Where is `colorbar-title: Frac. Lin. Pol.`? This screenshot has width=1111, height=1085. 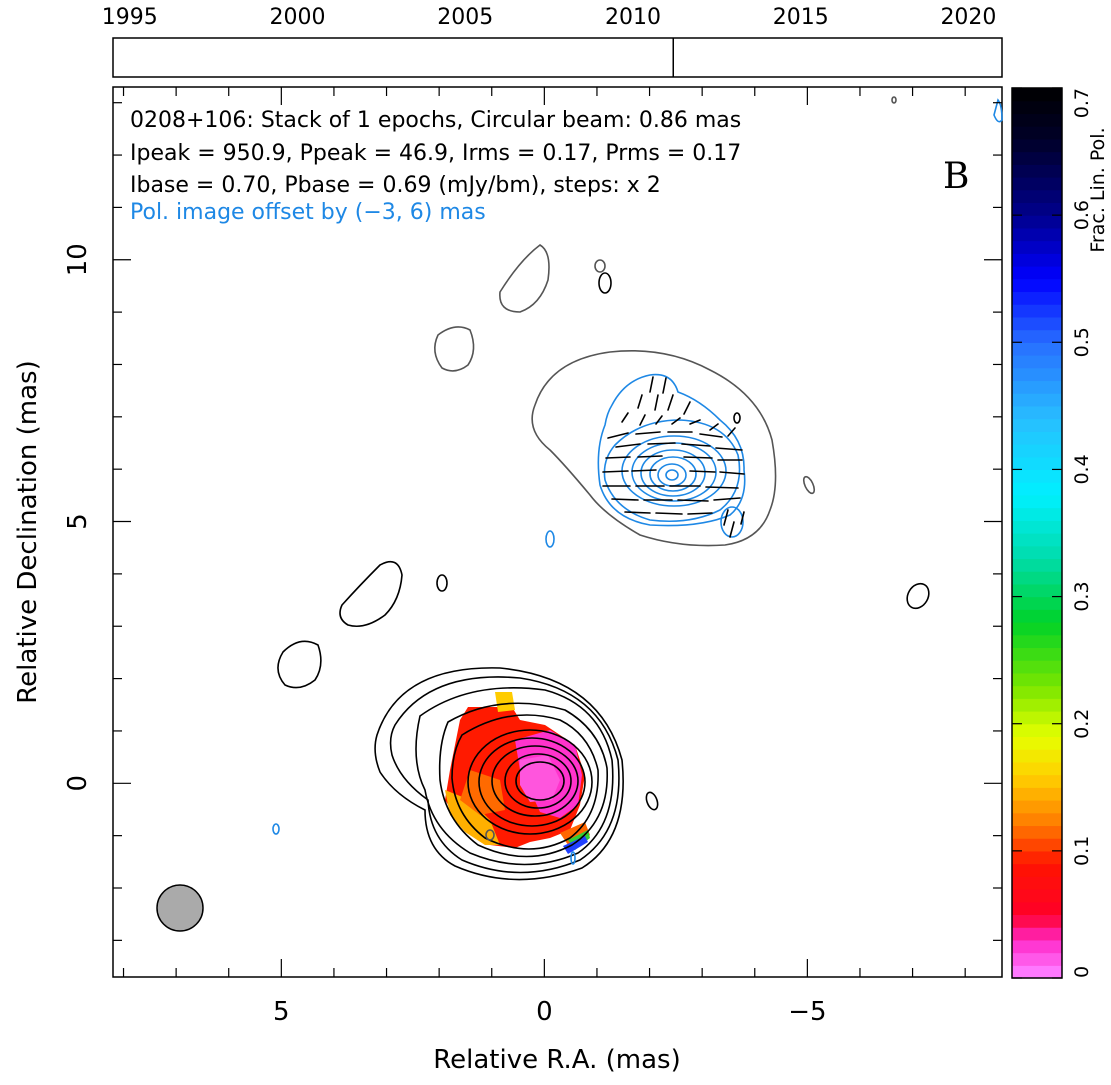 colorbar-title: Frac. Lin. Pol. is located at coordinates (1098, 189).